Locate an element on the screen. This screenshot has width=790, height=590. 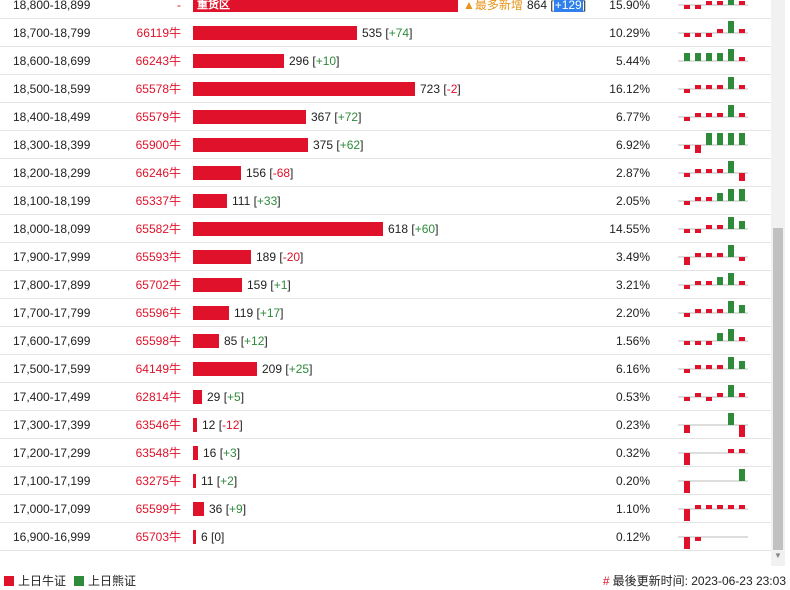
volume-value: 119 is located at coordinates (244, 313).